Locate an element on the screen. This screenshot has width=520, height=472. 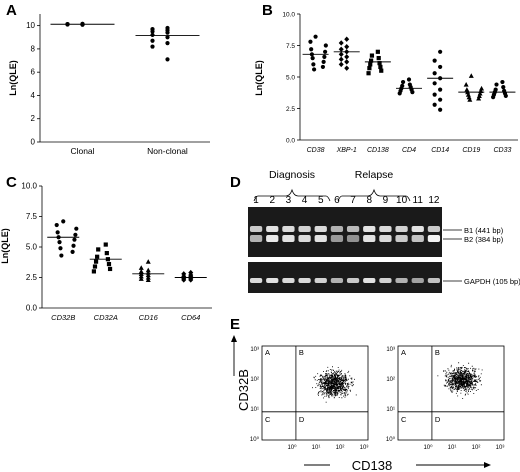
flow-x-tick: 10¹ is located at coordinates (452, 448).